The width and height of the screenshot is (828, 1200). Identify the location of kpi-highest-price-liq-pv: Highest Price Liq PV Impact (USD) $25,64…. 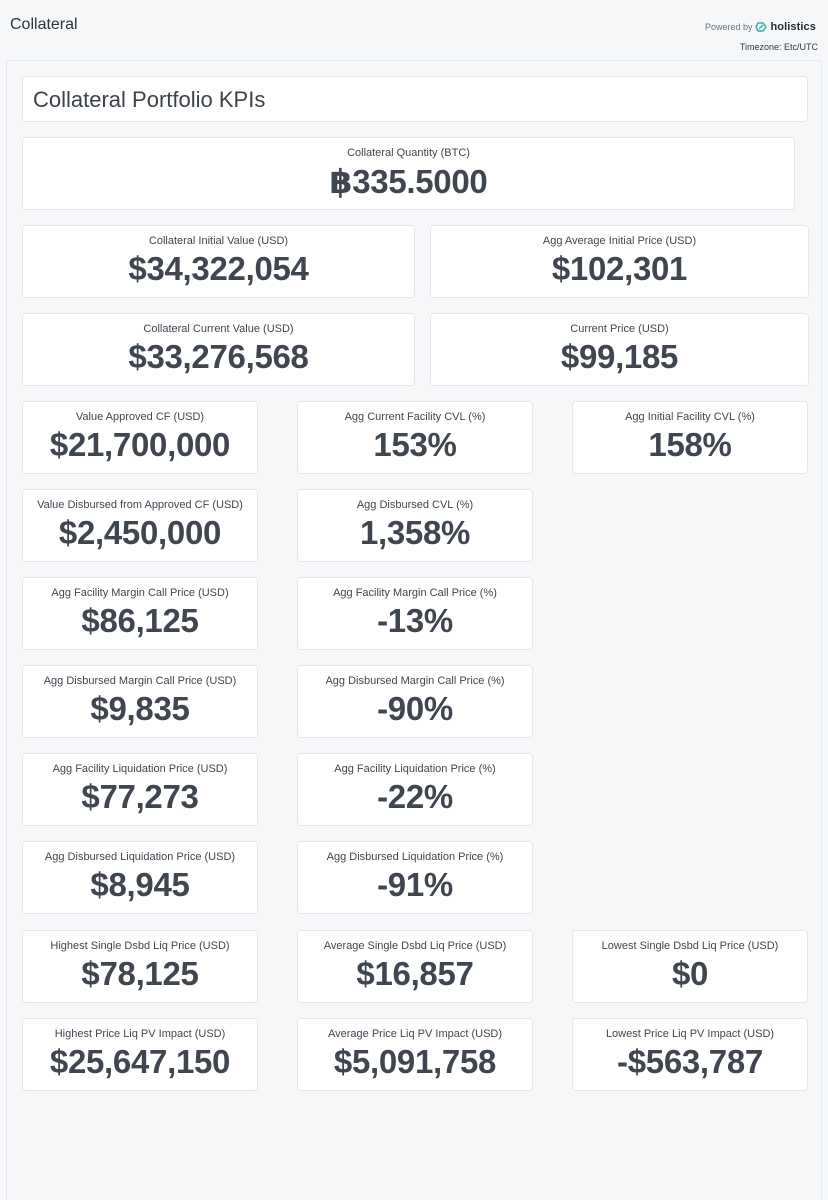
(140, 1054).